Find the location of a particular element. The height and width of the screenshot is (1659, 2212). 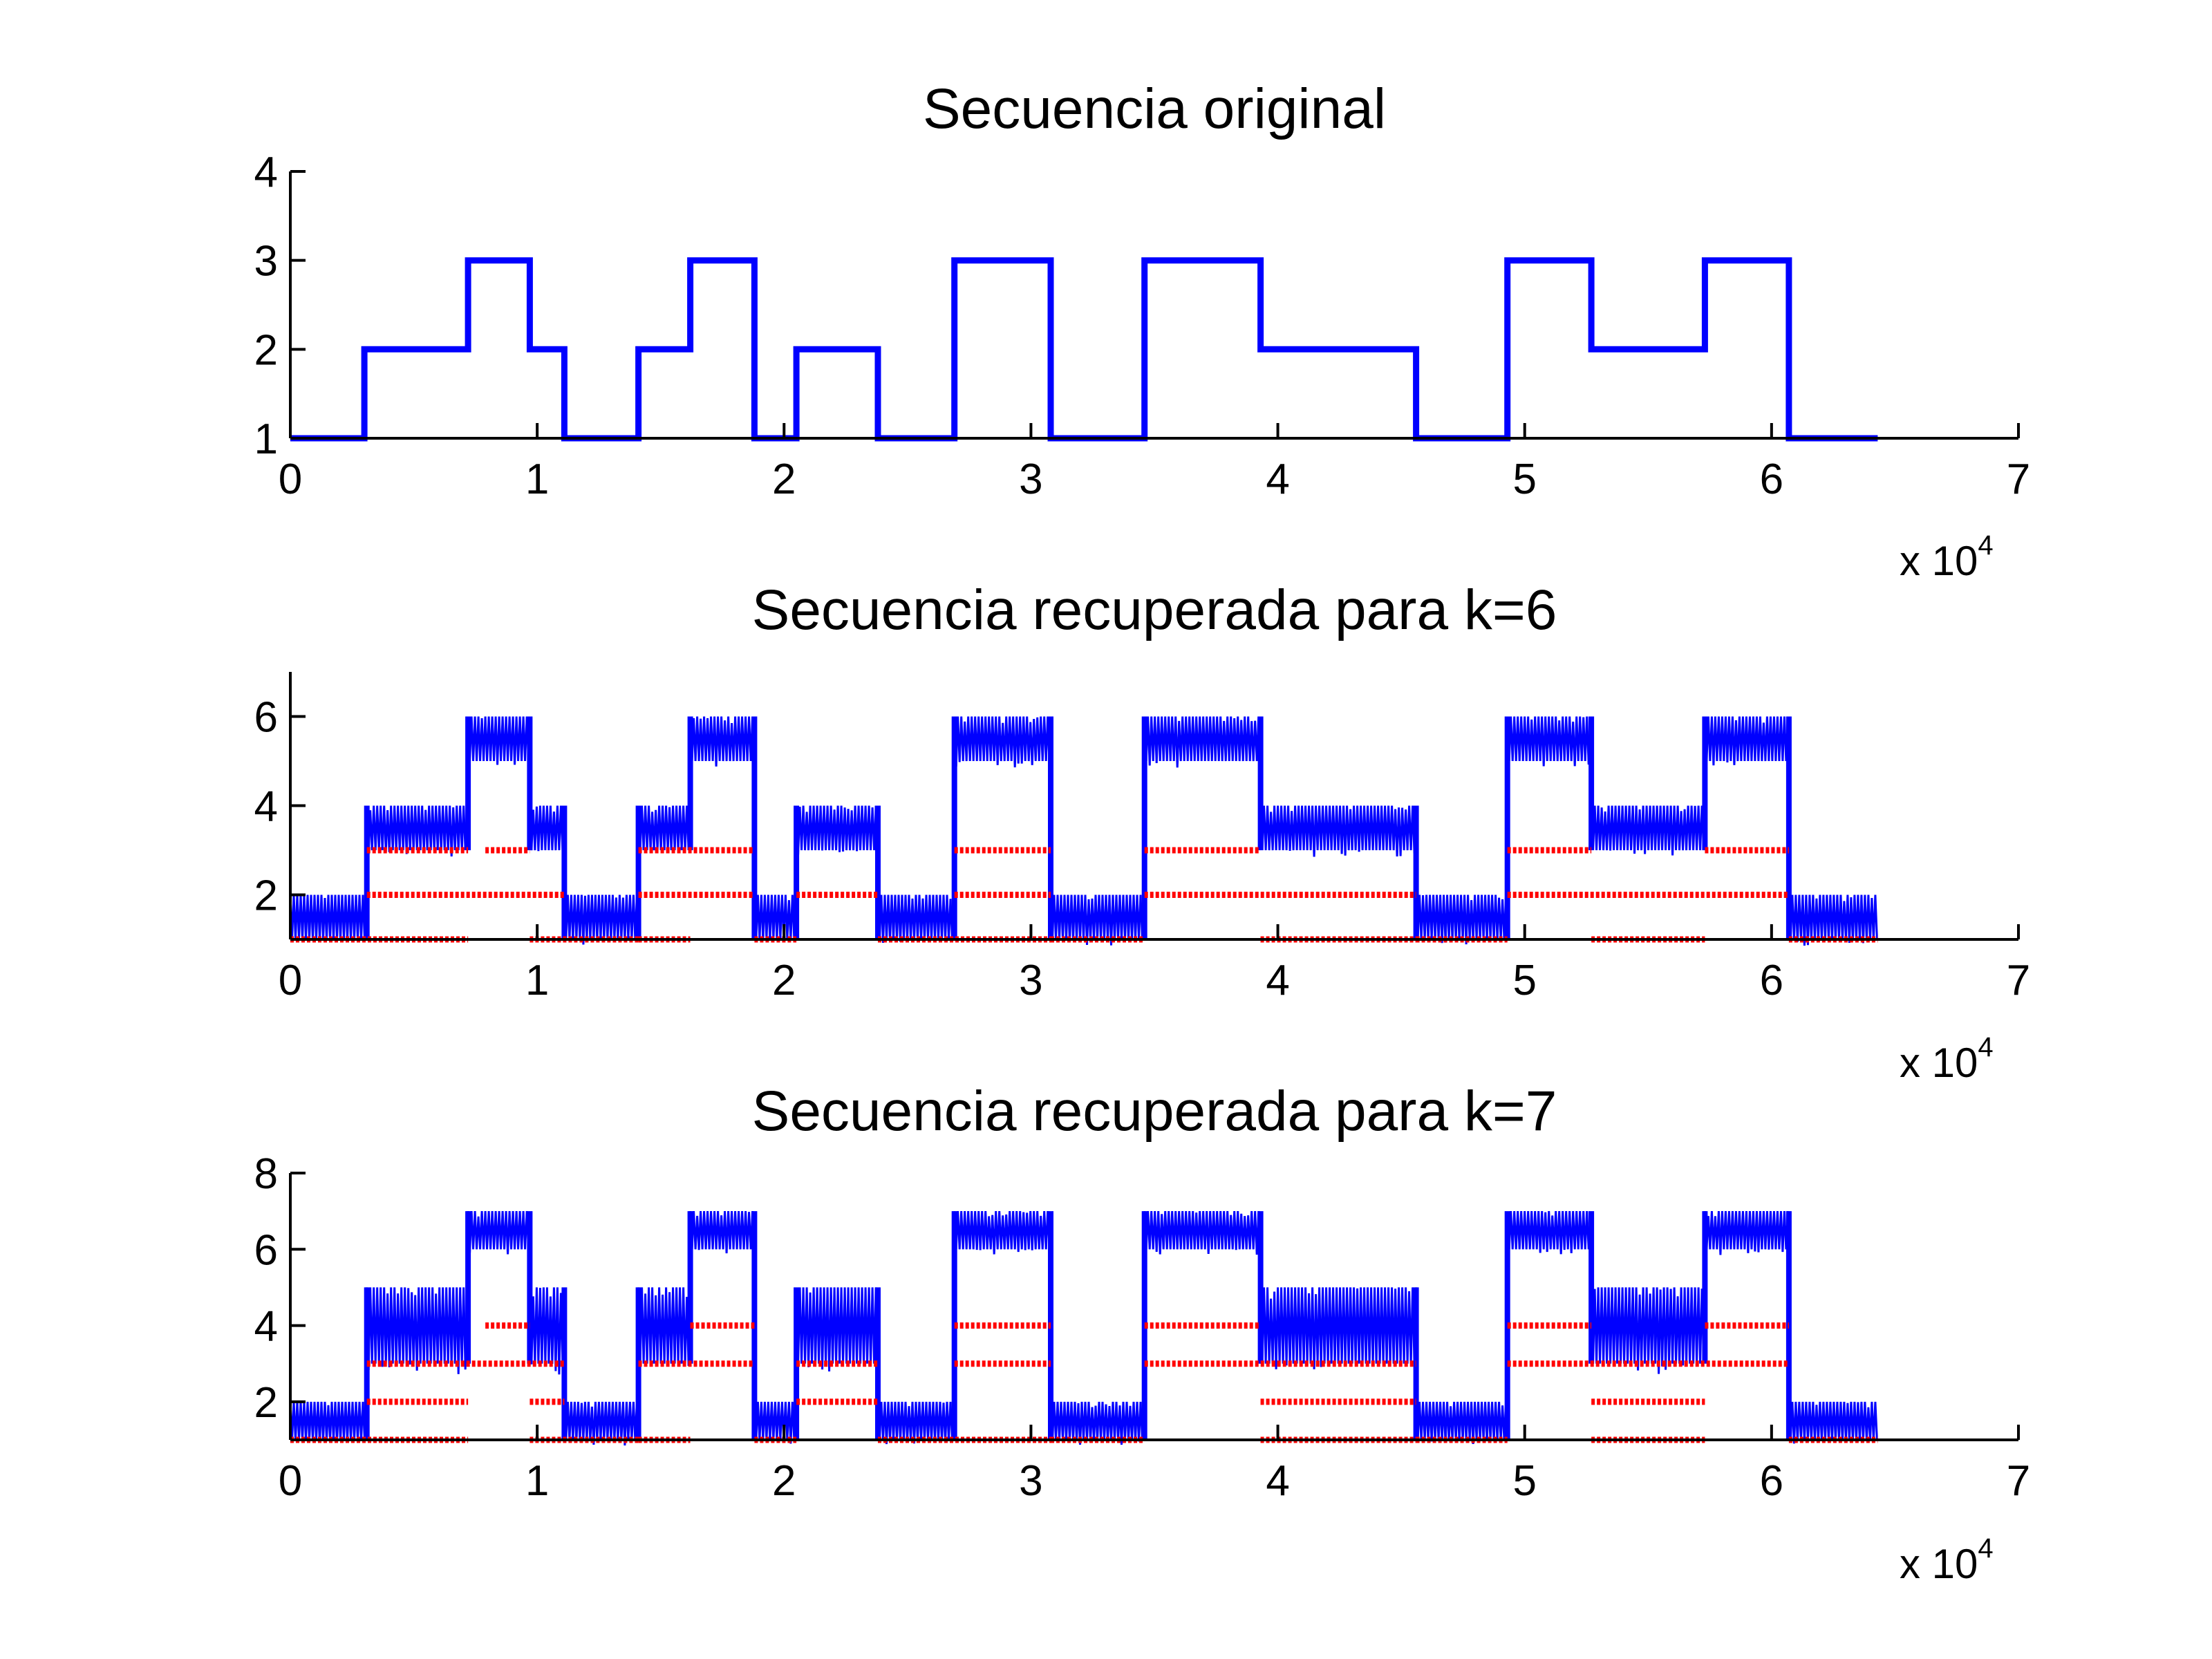

y-tick-labels: 1 2 3 4 is located at coordinates (266, 306).